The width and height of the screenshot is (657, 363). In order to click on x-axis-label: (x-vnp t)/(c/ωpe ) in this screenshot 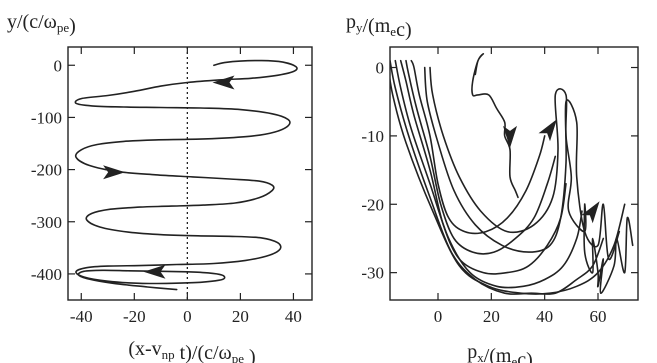, I will do `click(191, 350)`.